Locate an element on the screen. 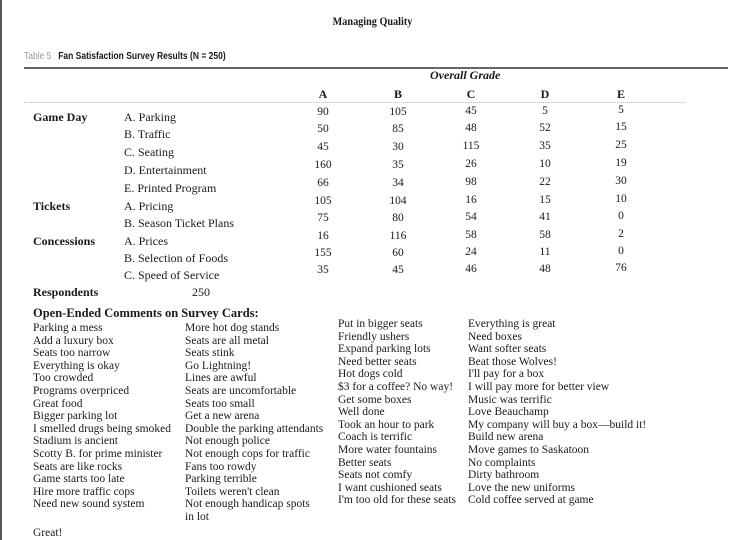 The height and width of the screenshot is (540, 745). comment-item: Dirty bathroom is located at coordinates (504, 475).